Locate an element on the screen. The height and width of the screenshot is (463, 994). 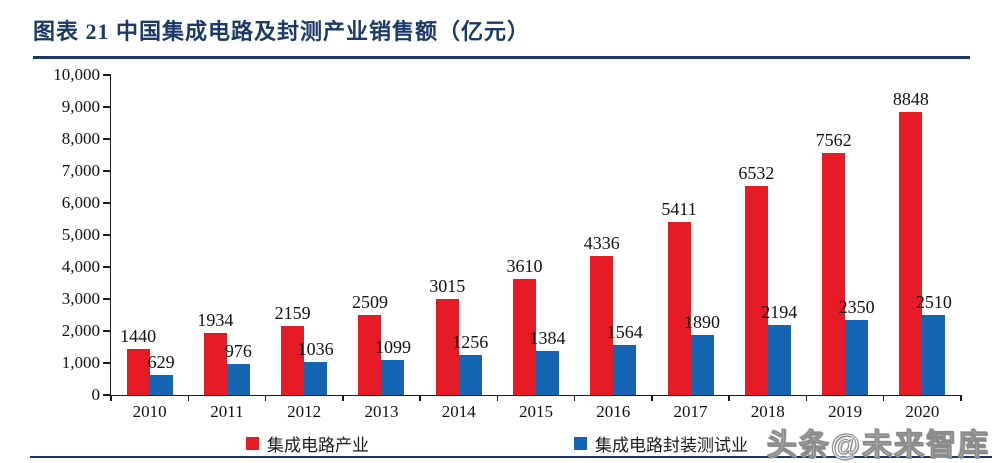
bar-value-label: 629 is located at coordinates (161, 361).